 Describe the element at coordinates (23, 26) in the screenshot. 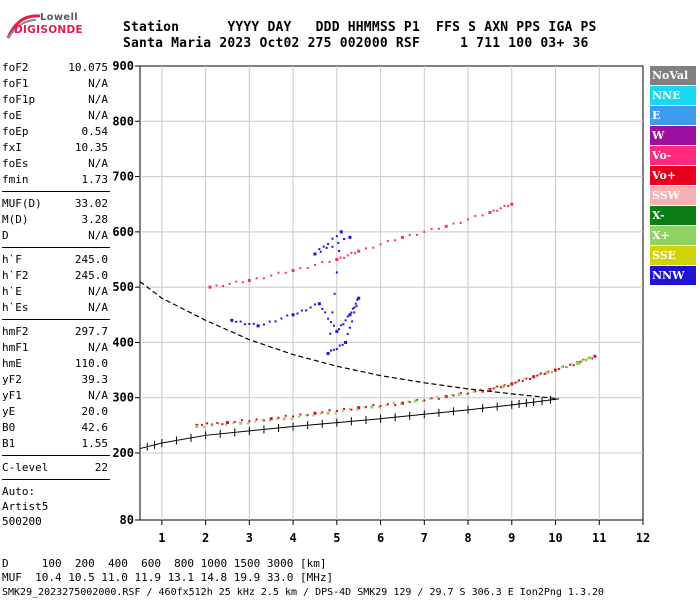

I see `logo-swoosh-icon` at that location.